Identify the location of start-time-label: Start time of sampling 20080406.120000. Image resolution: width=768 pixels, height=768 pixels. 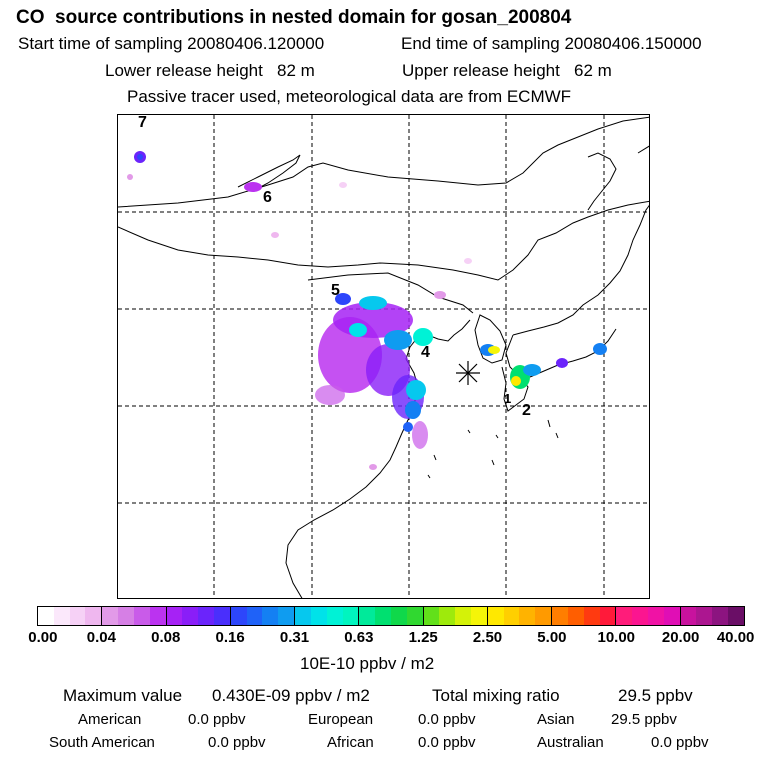
(171, 43).